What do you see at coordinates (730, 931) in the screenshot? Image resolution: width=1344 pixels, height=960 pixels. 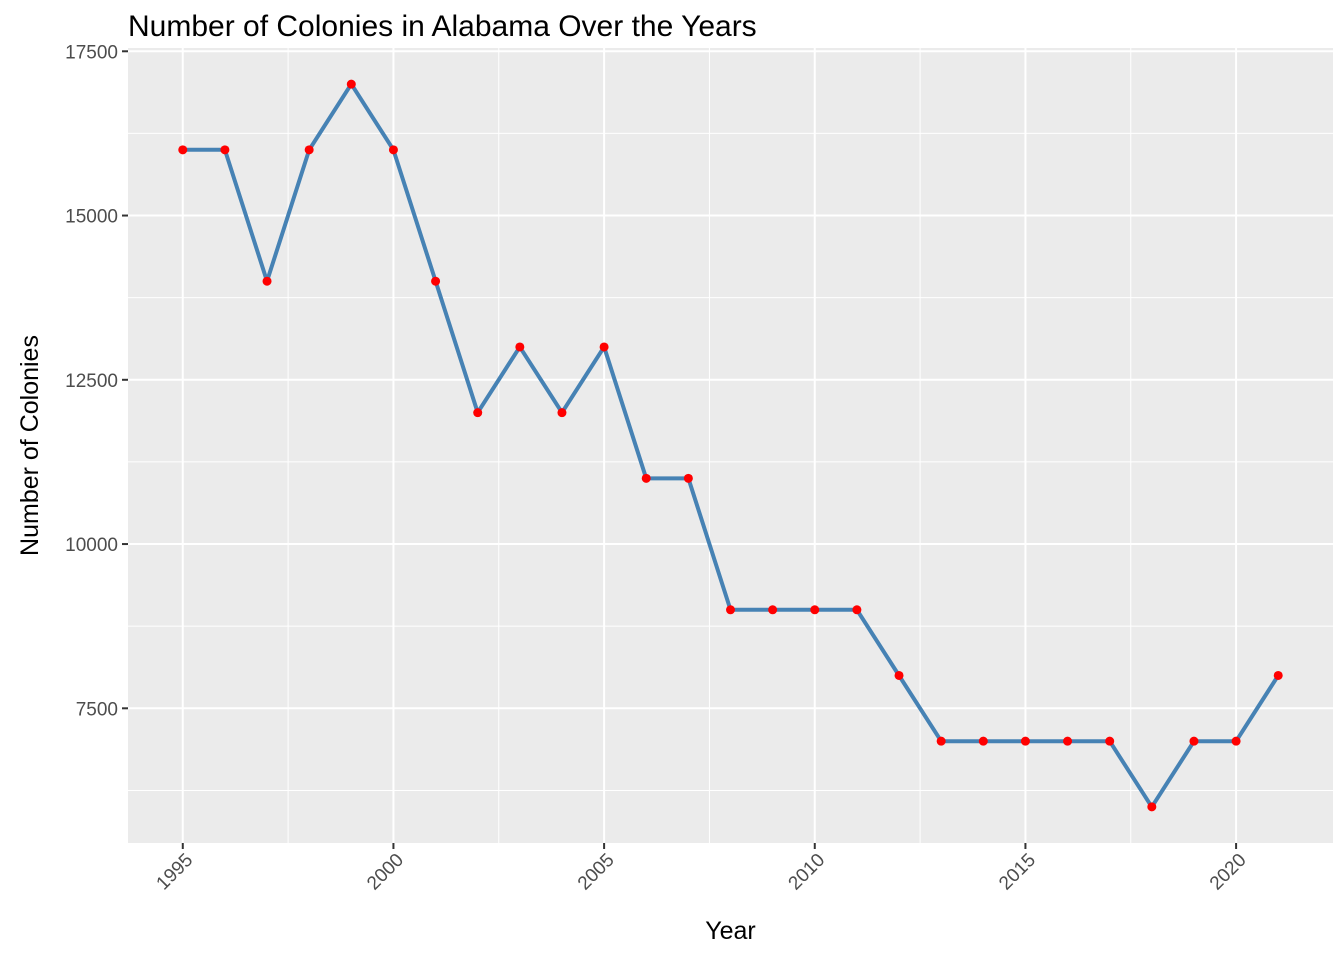 I see `x-axis-title: Year` at bounding box center [730, 931].